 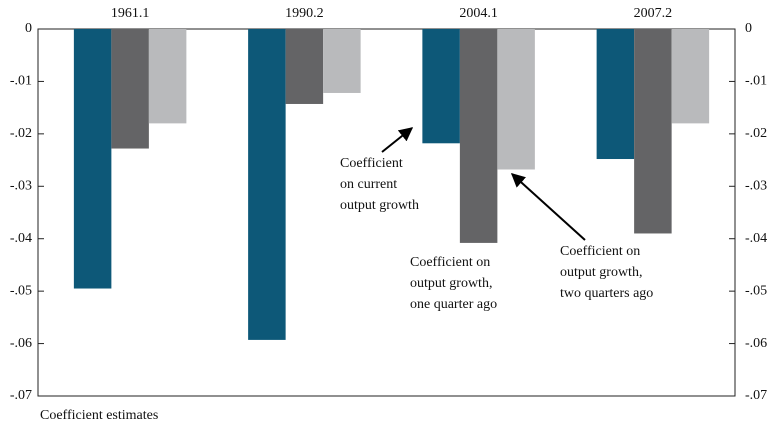 What do you see at coordinates (371, 163) in the screenshot?
I see `annotation: Coefficient` at bounding box center [371, 163].